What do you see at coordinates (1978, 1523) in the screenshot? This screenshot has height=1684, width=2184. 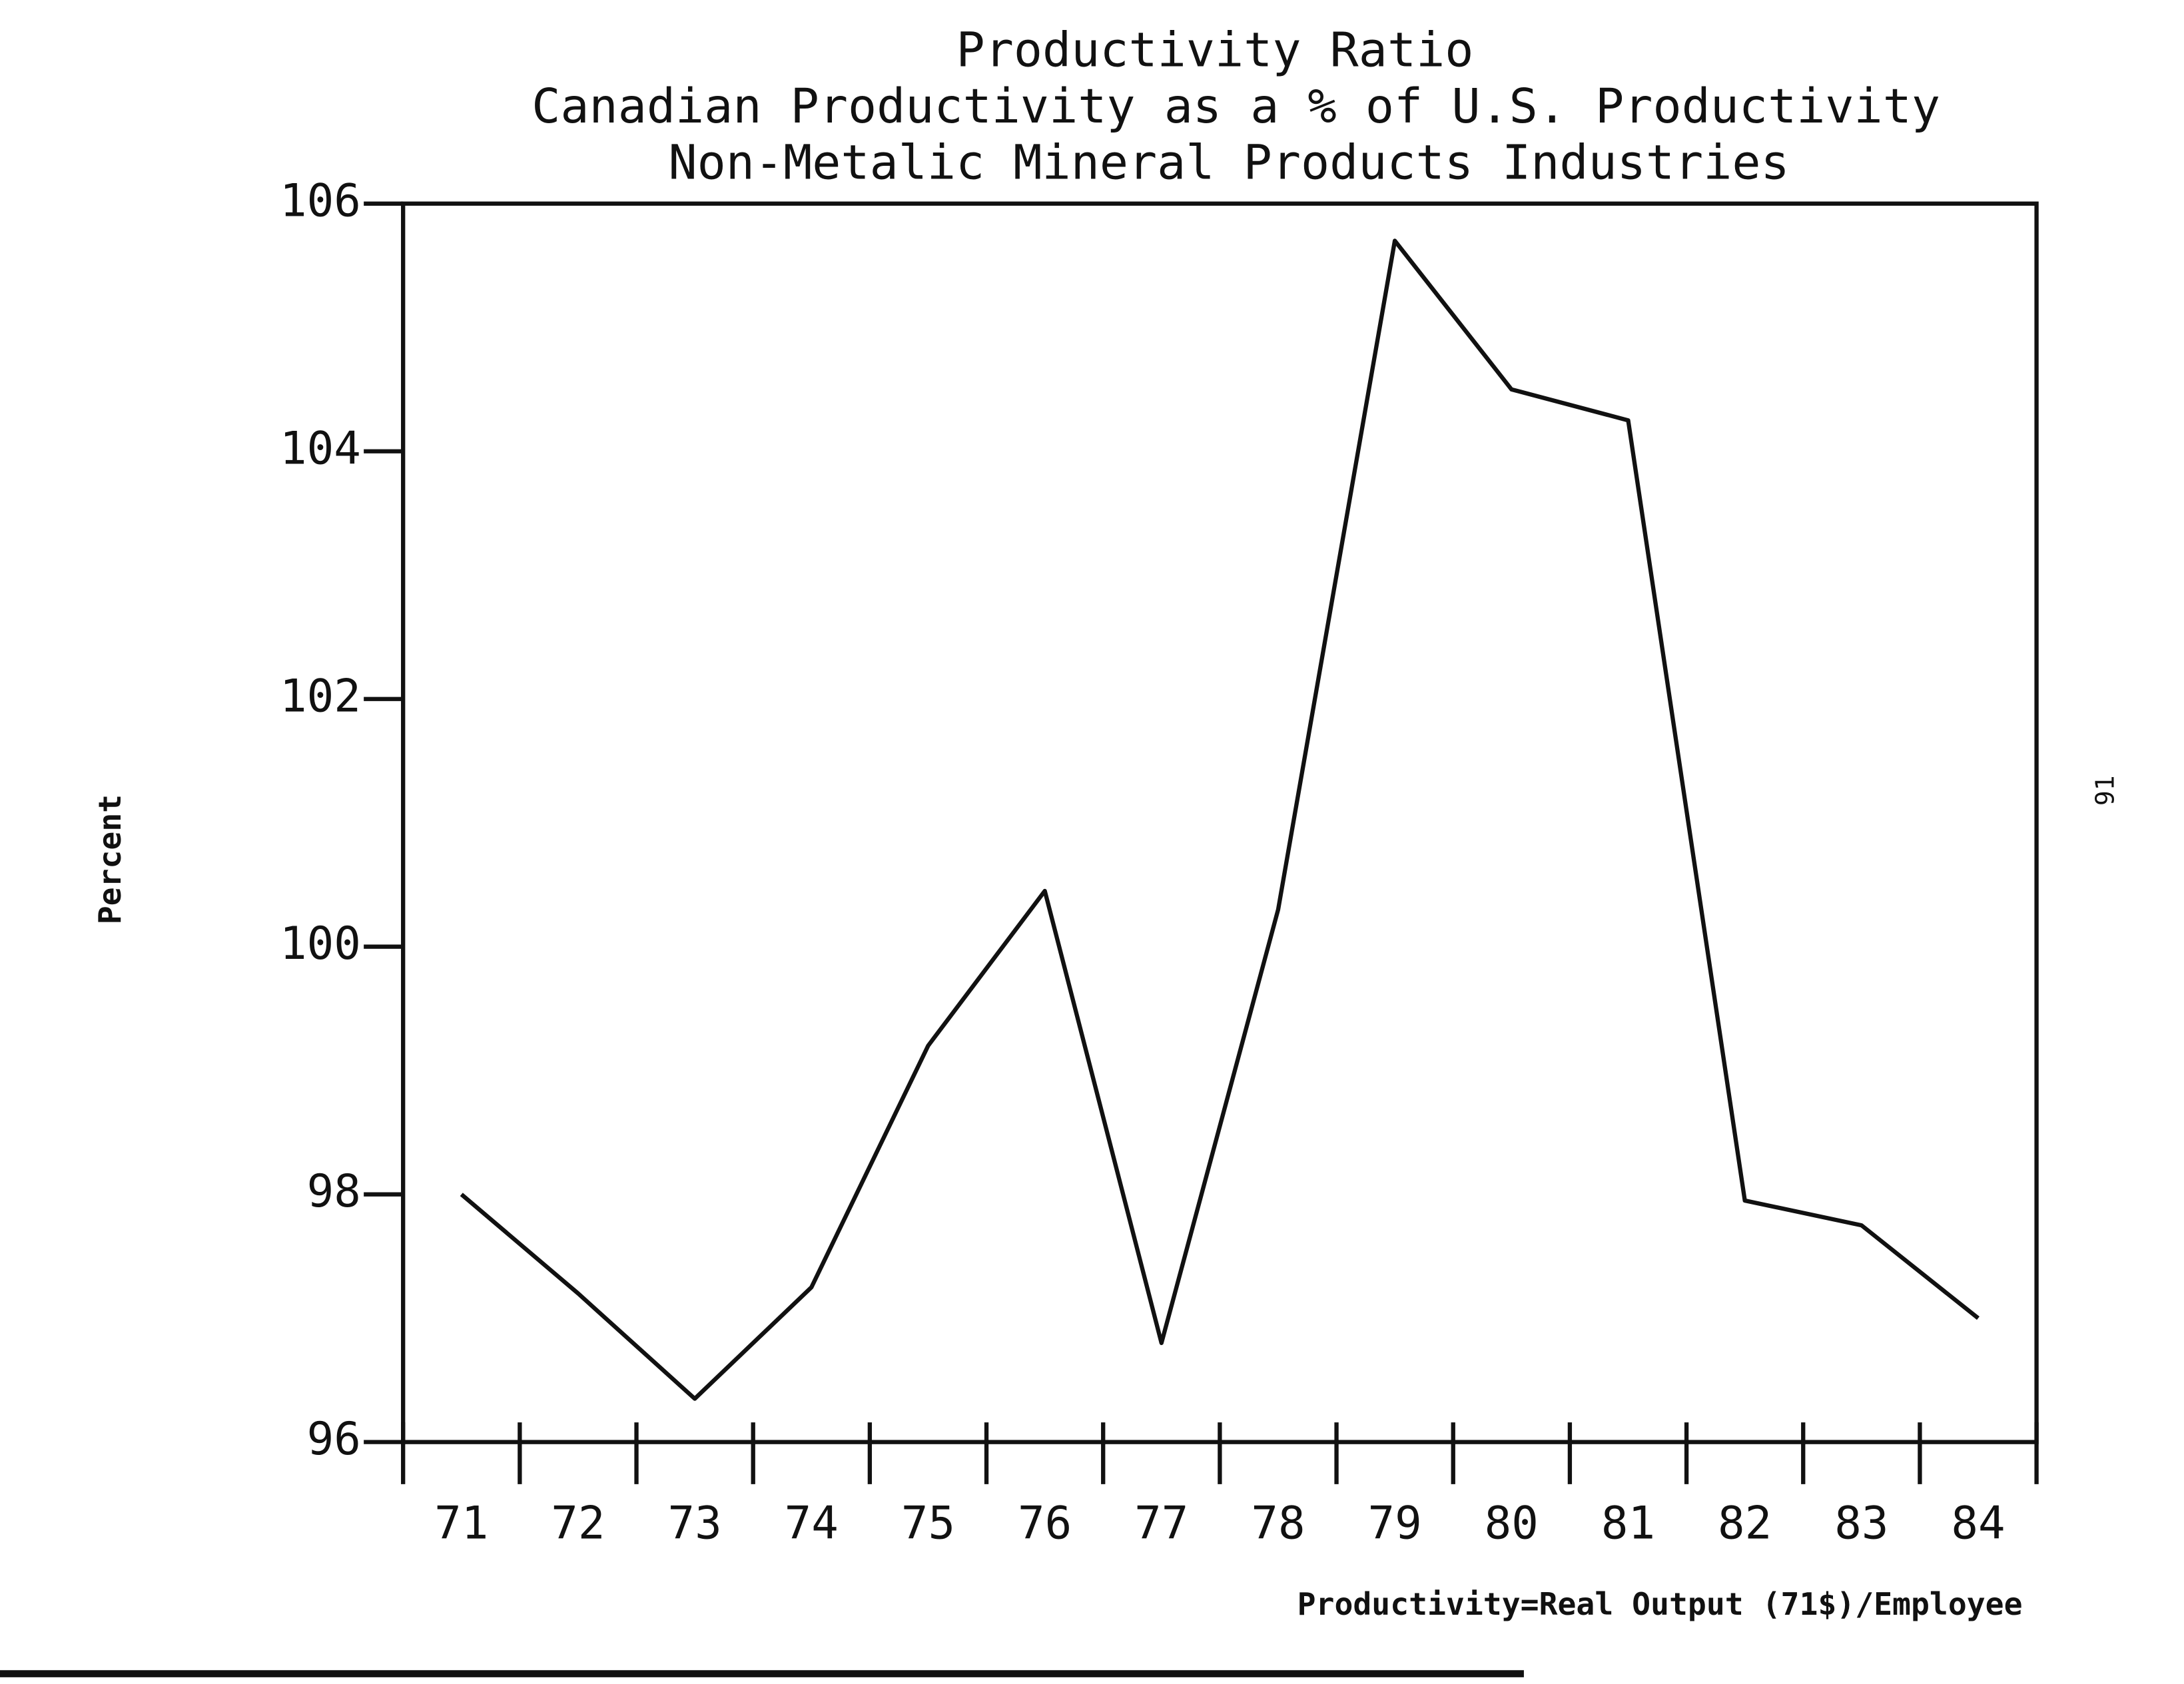 I see `x-tick-label: 84` at bounding box center [1978, 1523].